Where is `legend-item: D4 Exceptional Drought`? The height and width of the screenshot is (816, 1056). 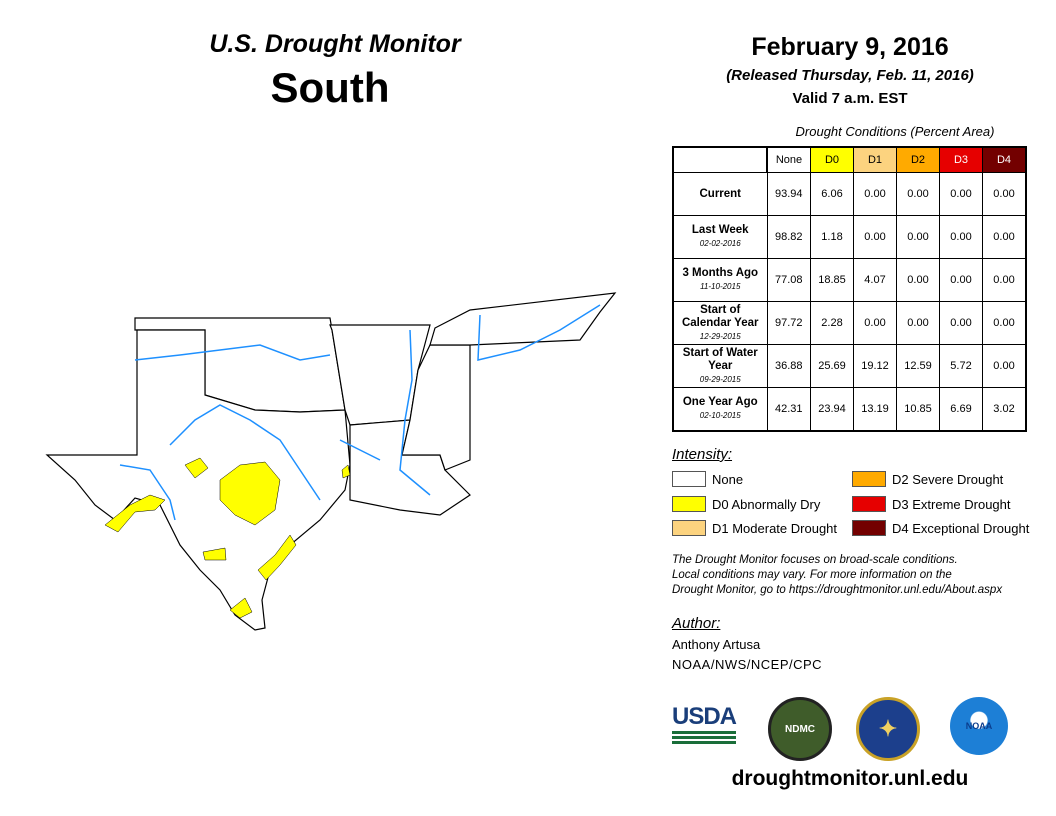 legend-item: D4 Exceptional Drought is located at coordinates (940, 528).